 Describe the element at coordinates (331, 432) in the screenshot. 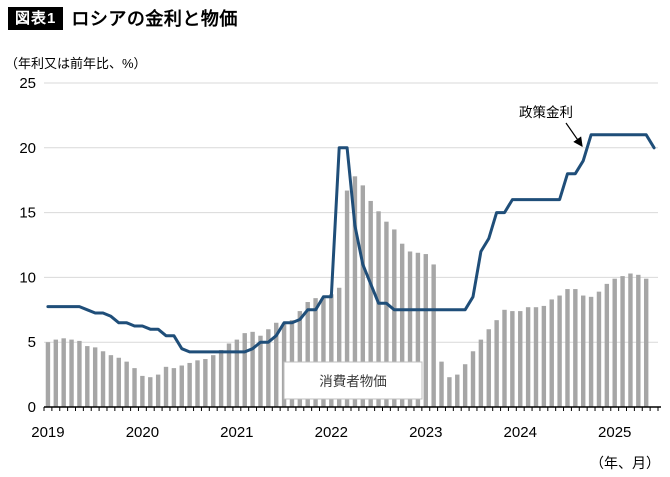

I see `x-tick-label-2022: 2022` at that location.